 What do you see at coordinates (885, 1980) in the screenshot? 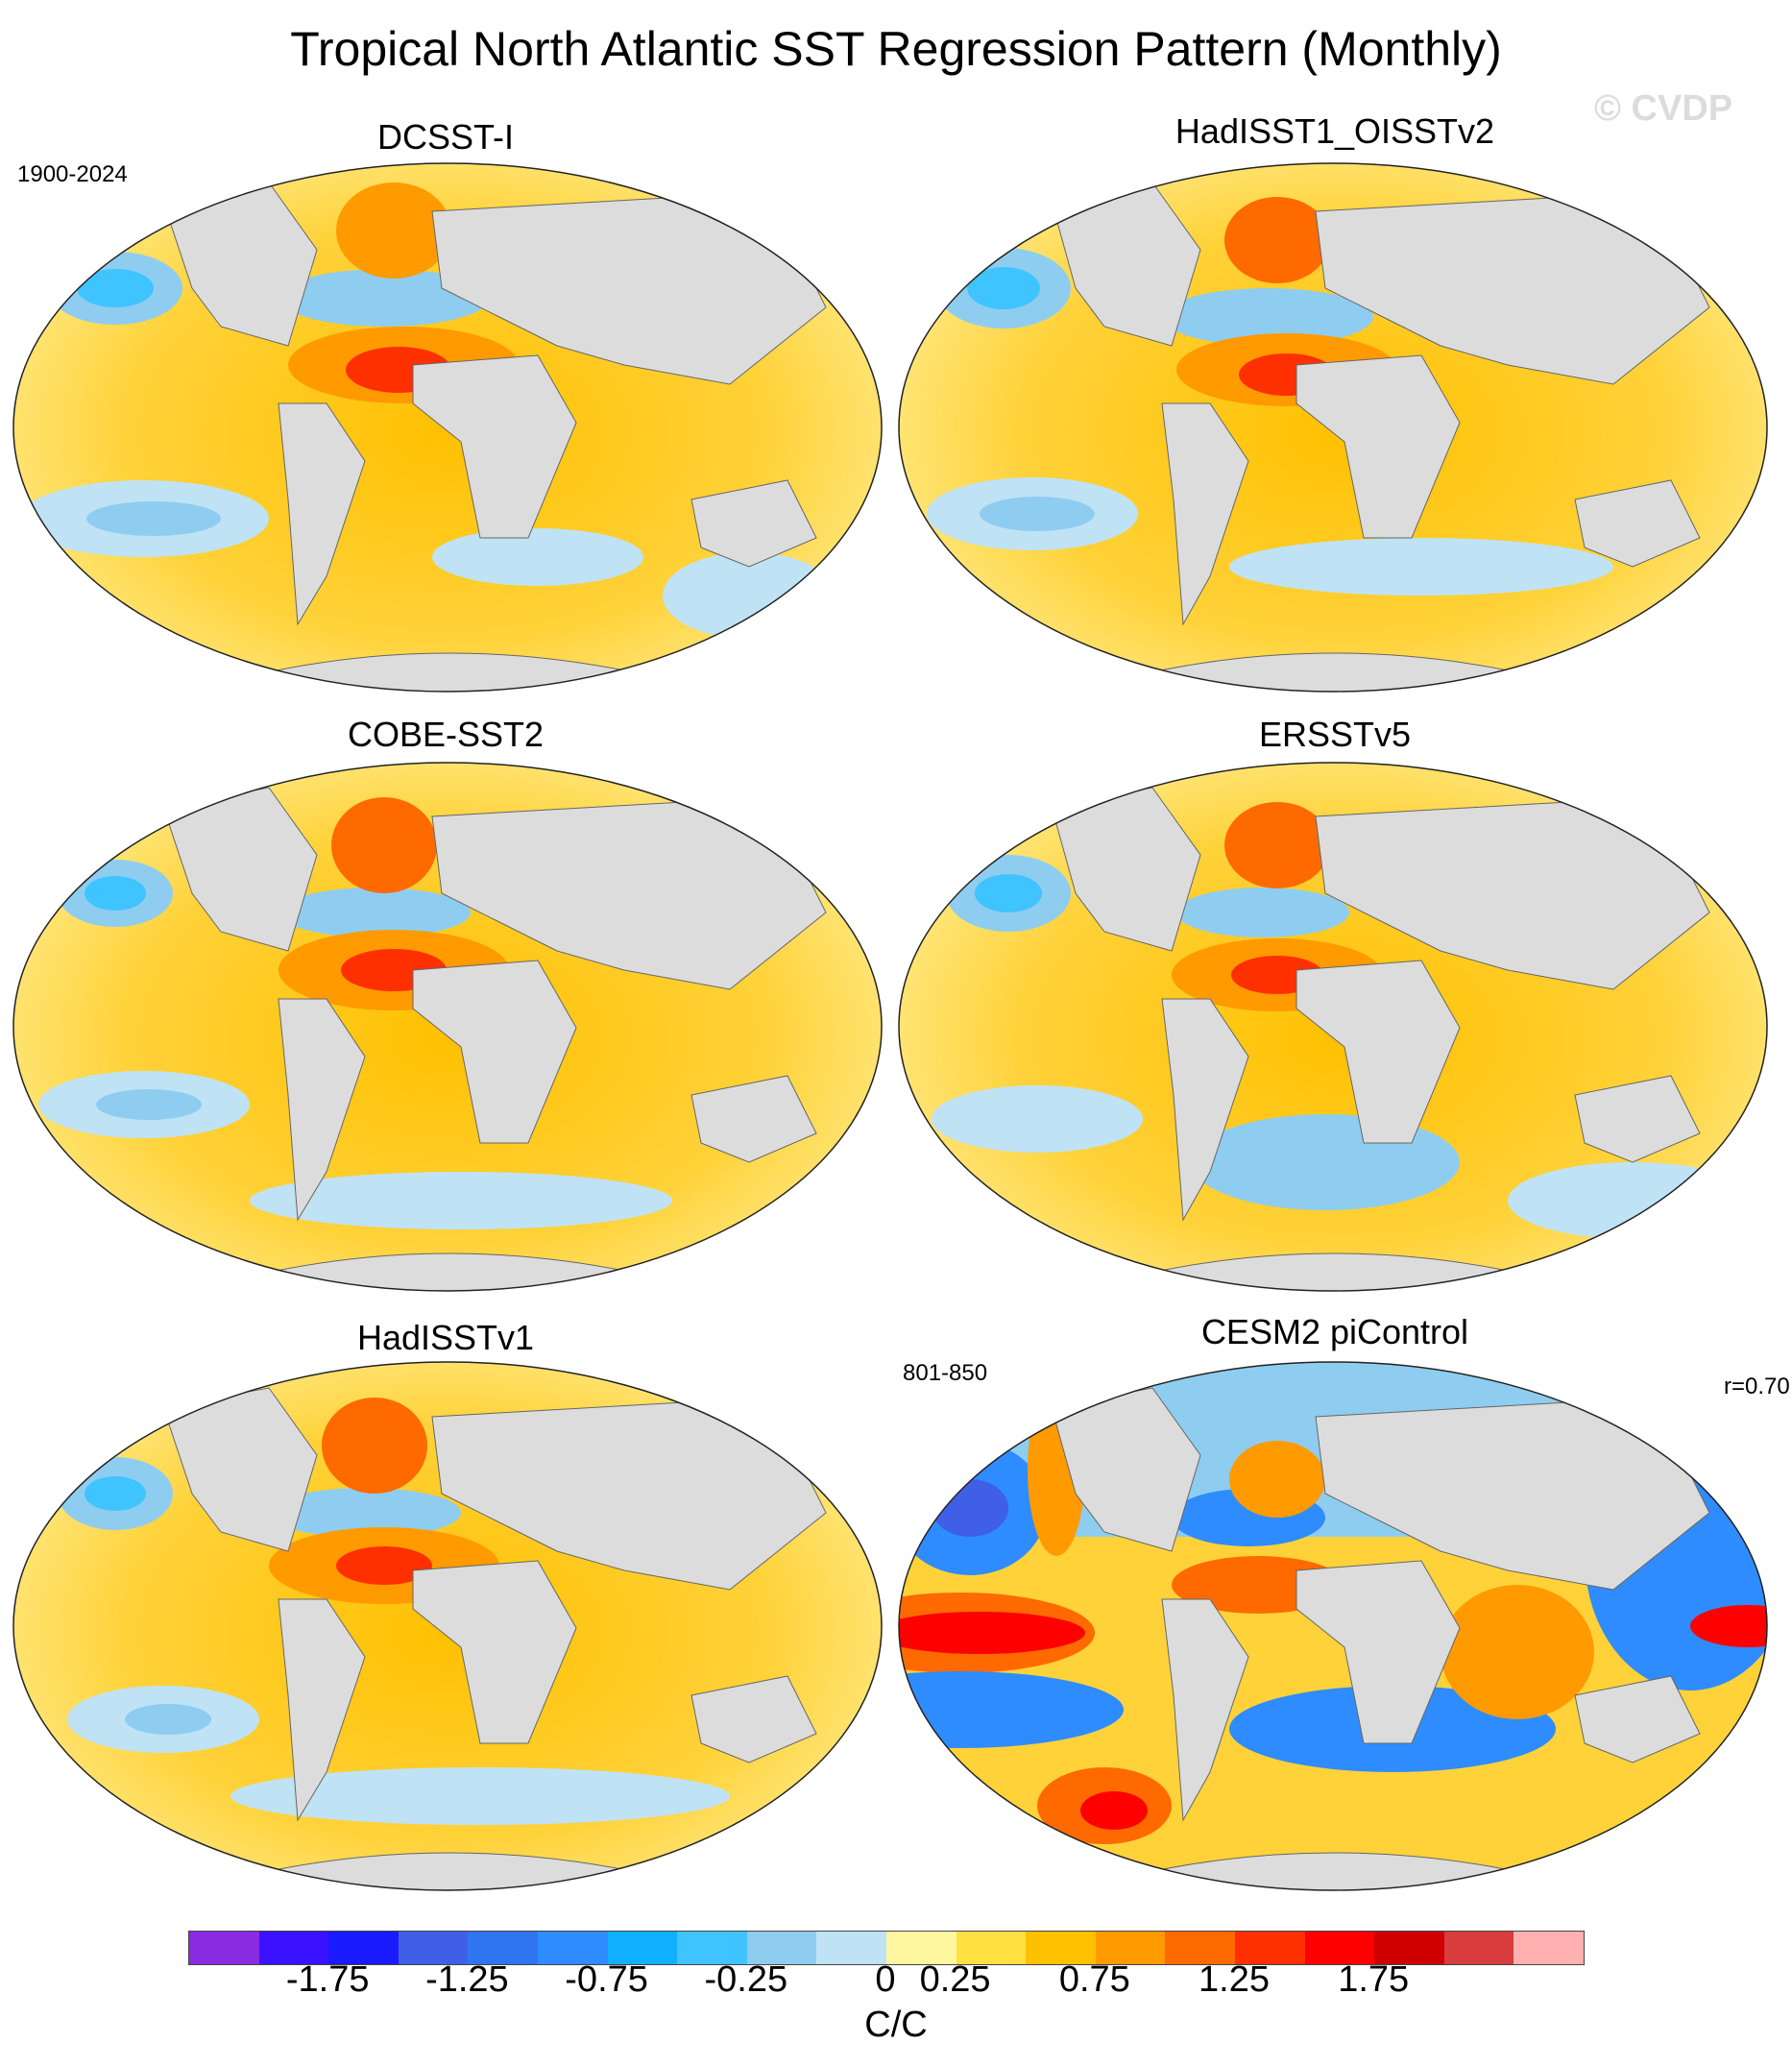
I see `colorbar-tick-label: 0` at bounding box center [885, 1980].